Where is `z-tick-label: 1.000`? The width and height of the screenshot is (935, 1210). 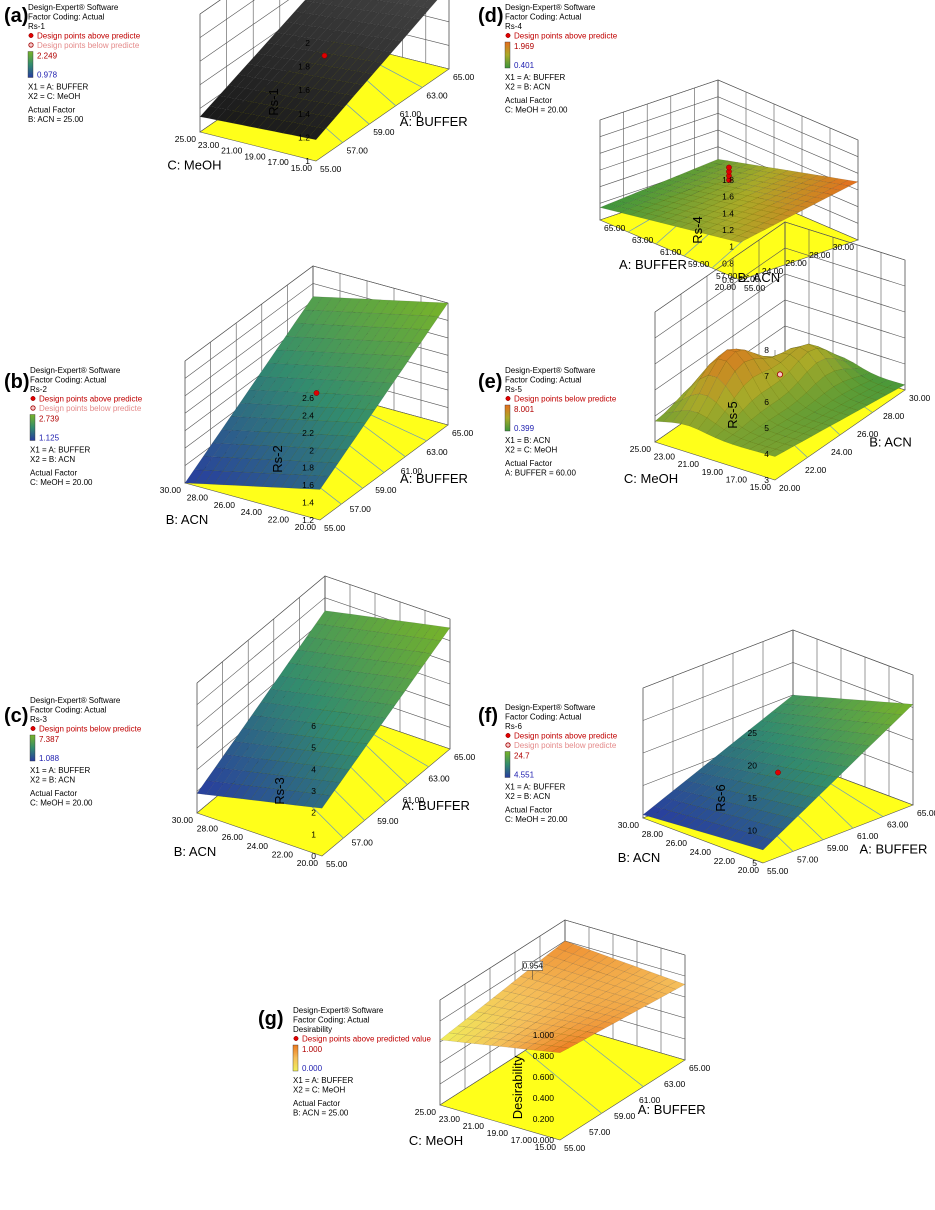 z-tick-label: 1.000 is located at coordinates (544, 1035).